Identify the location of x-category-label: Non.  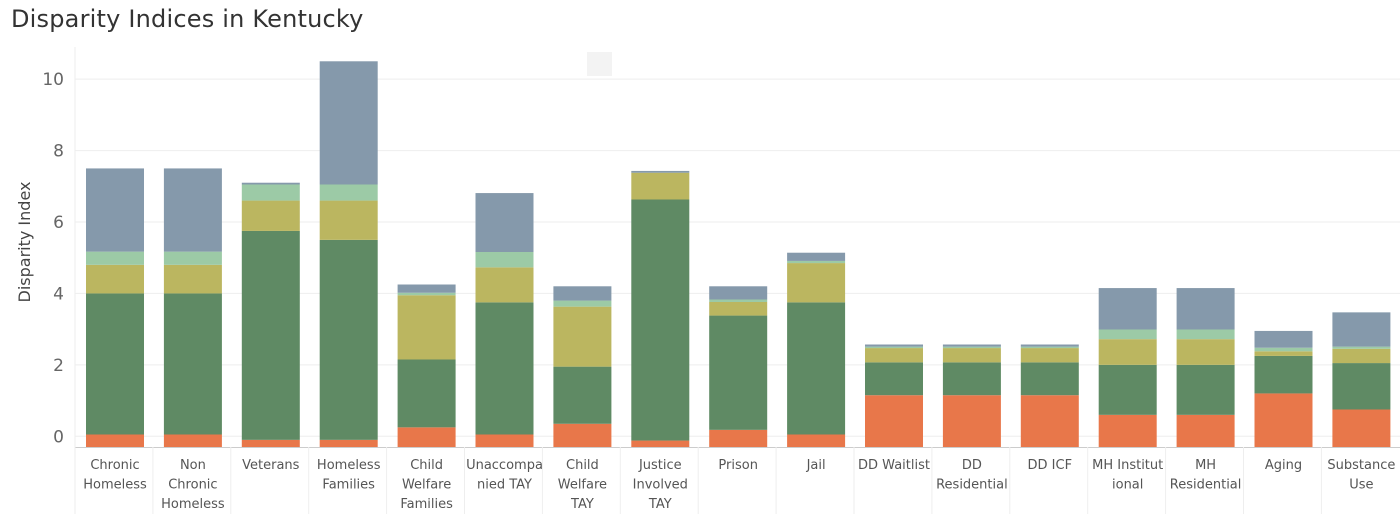
(193, 465).